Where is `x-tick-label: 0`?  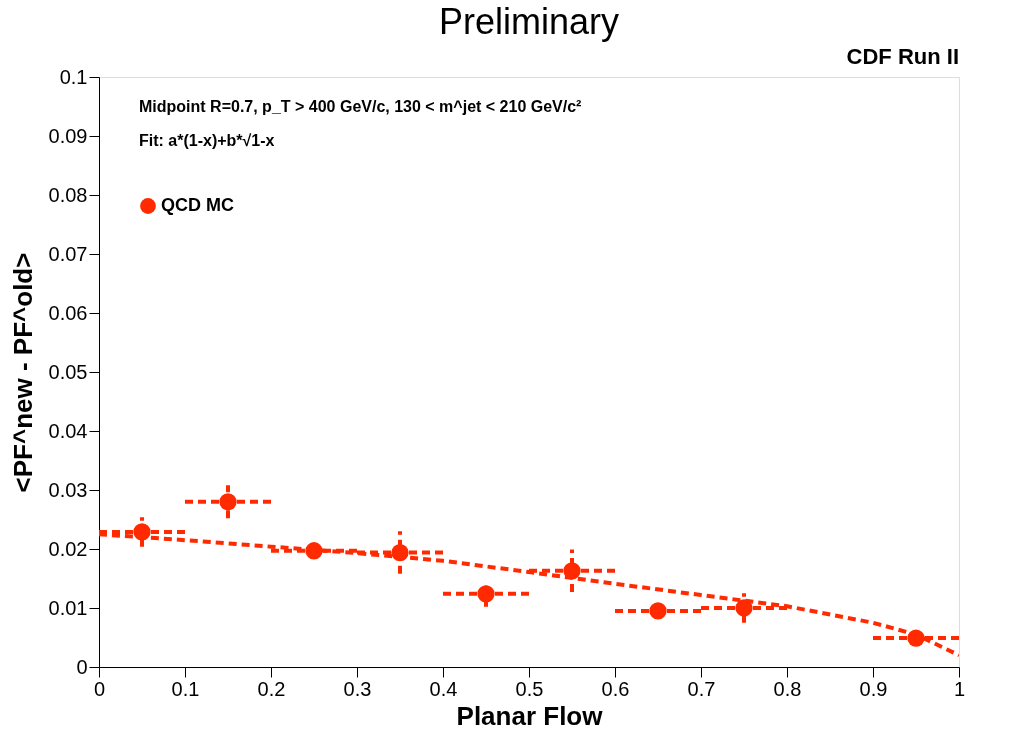 x-tick-label: 0 is located at coordinates (99, 688).